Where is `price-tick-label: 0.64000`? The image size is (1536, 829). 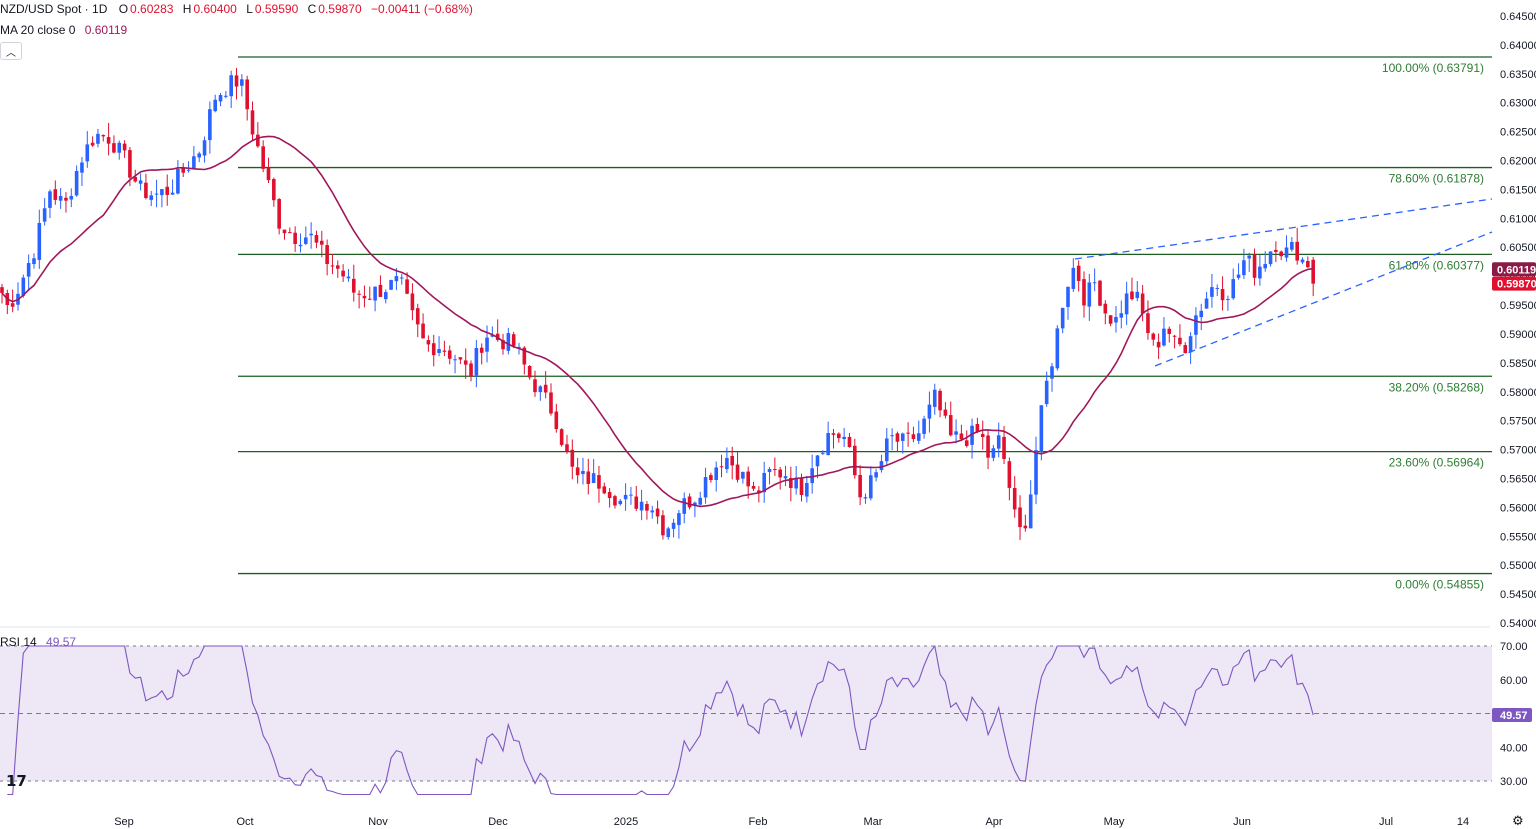 price-tick-label: 0.64000 is located at coordinates (1518, 46).